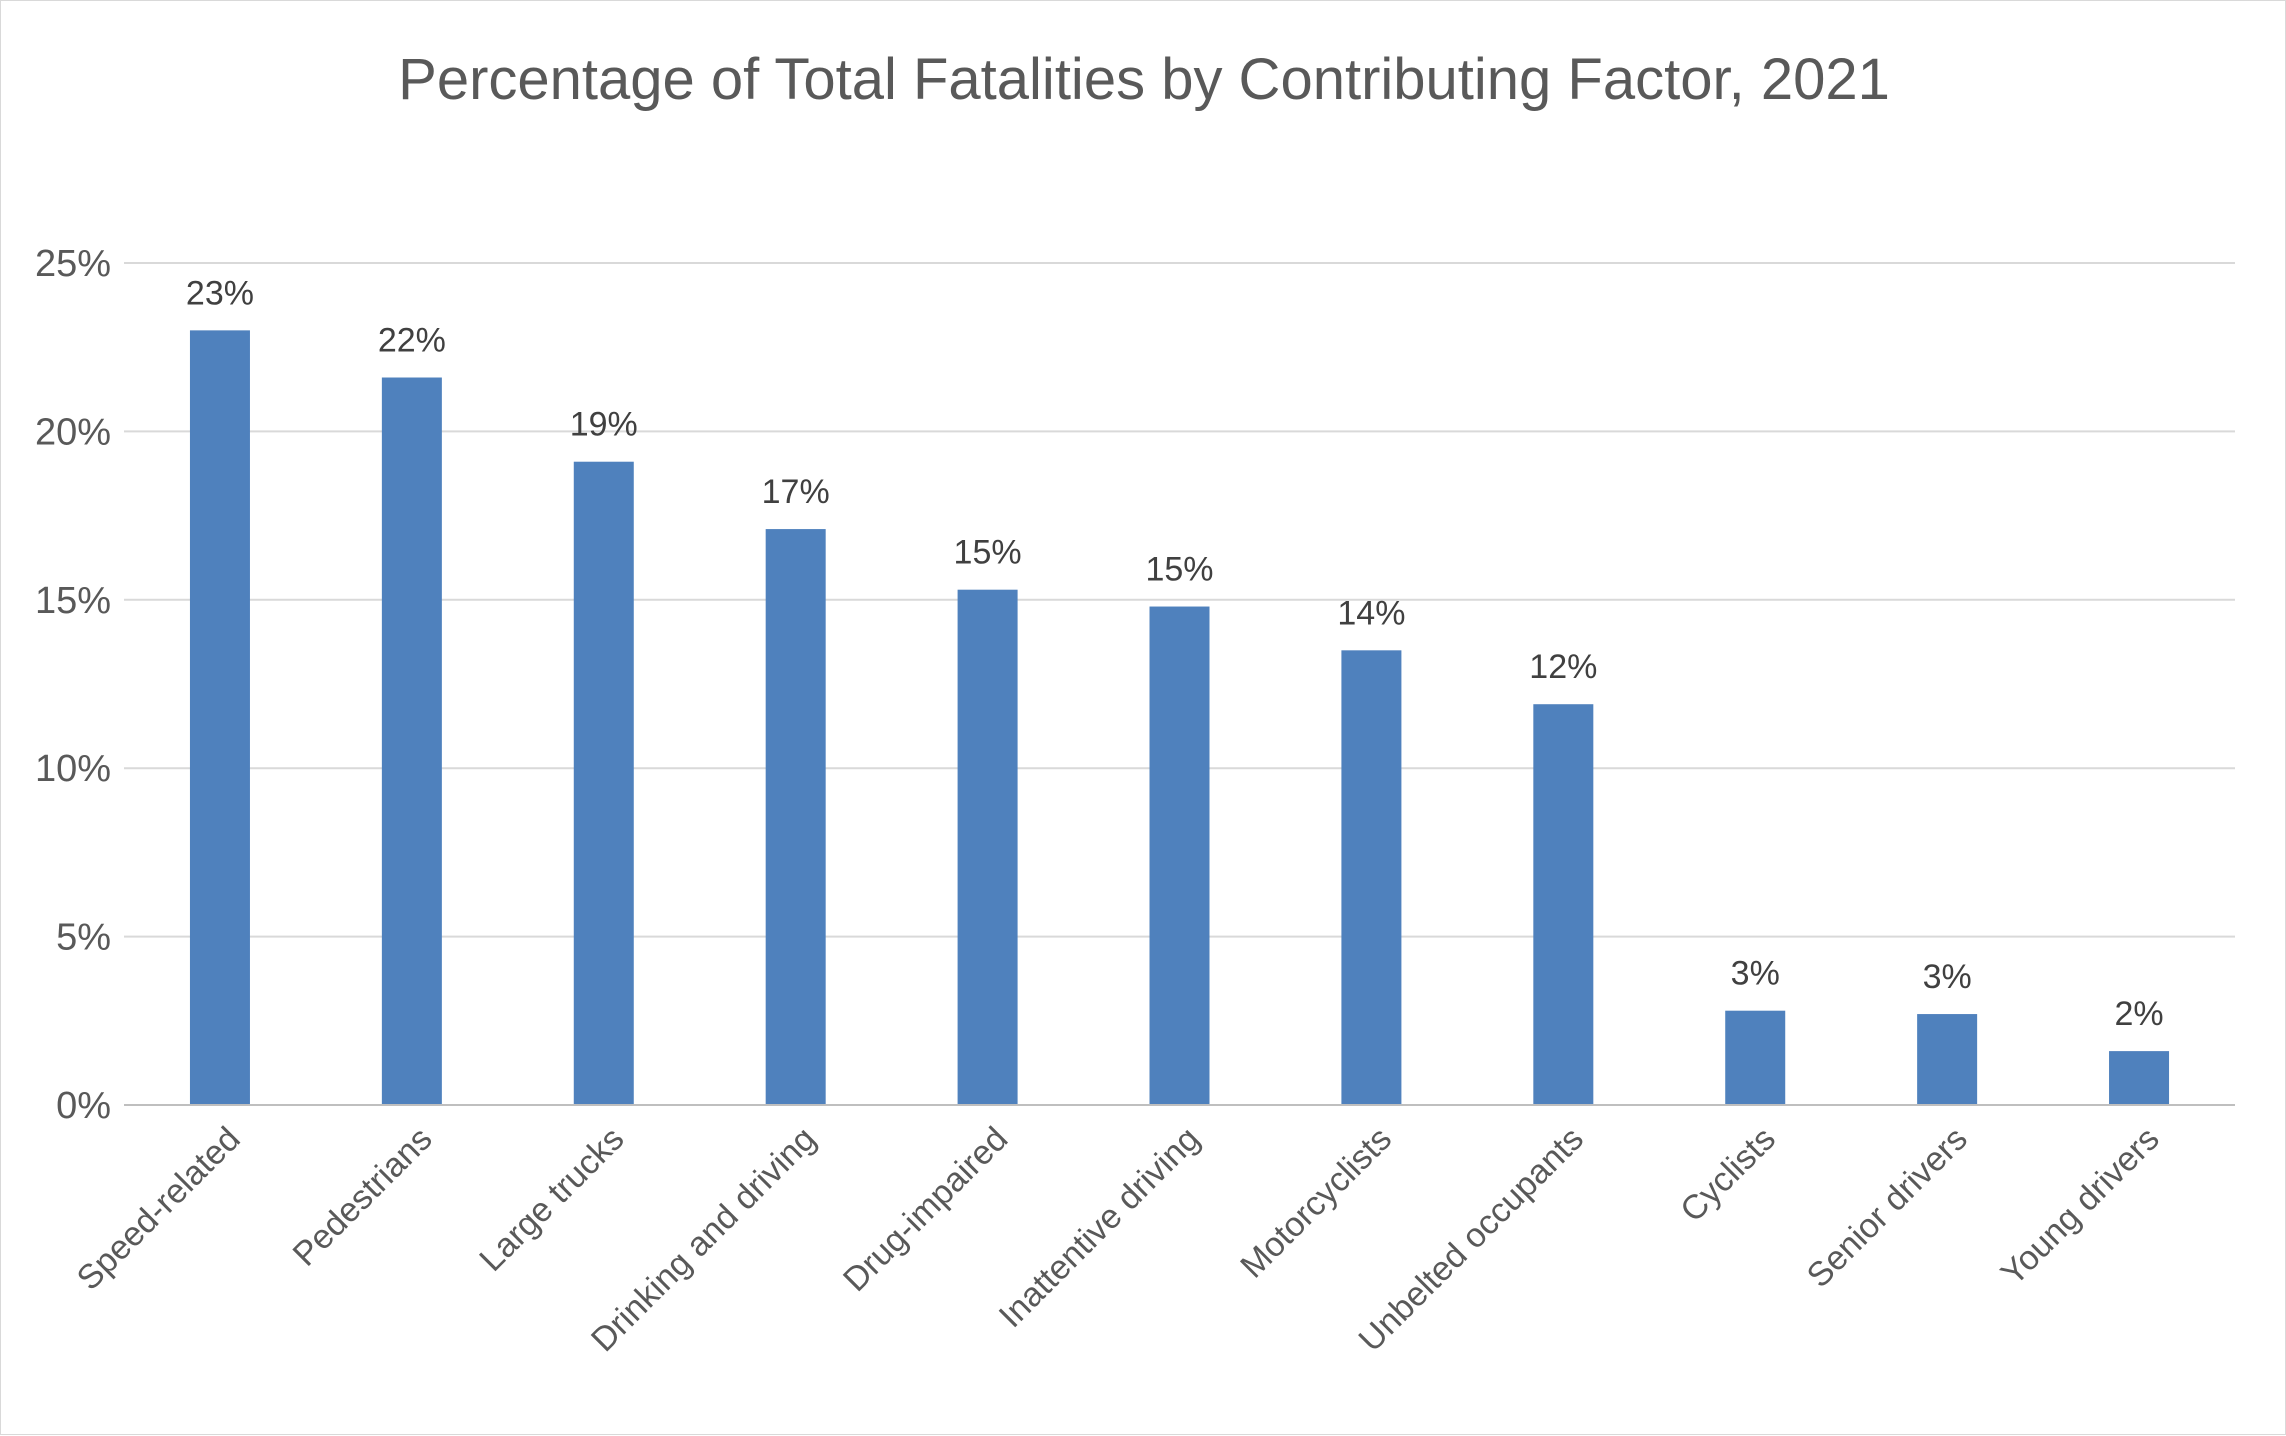  Describe the element at coordinates (1947, 1059) in the screenshot. I see `bar-senior-drivers` at that location.